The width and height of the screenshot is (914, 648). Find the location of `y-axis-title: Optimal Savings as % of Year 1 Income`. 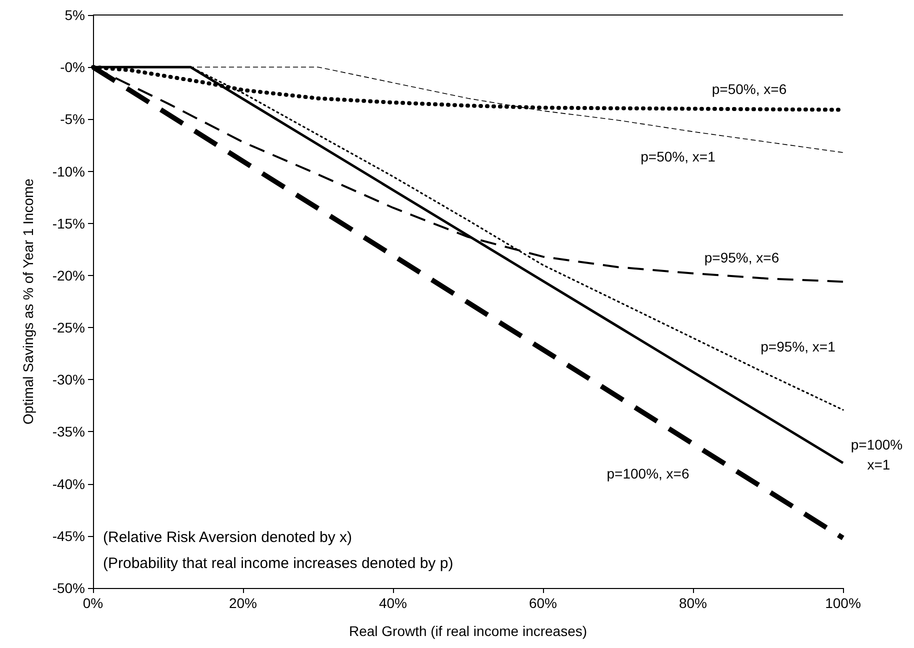

y-axis-title: Optimal Savings as % of Year 1 Income is located at coordinates (28, 301).